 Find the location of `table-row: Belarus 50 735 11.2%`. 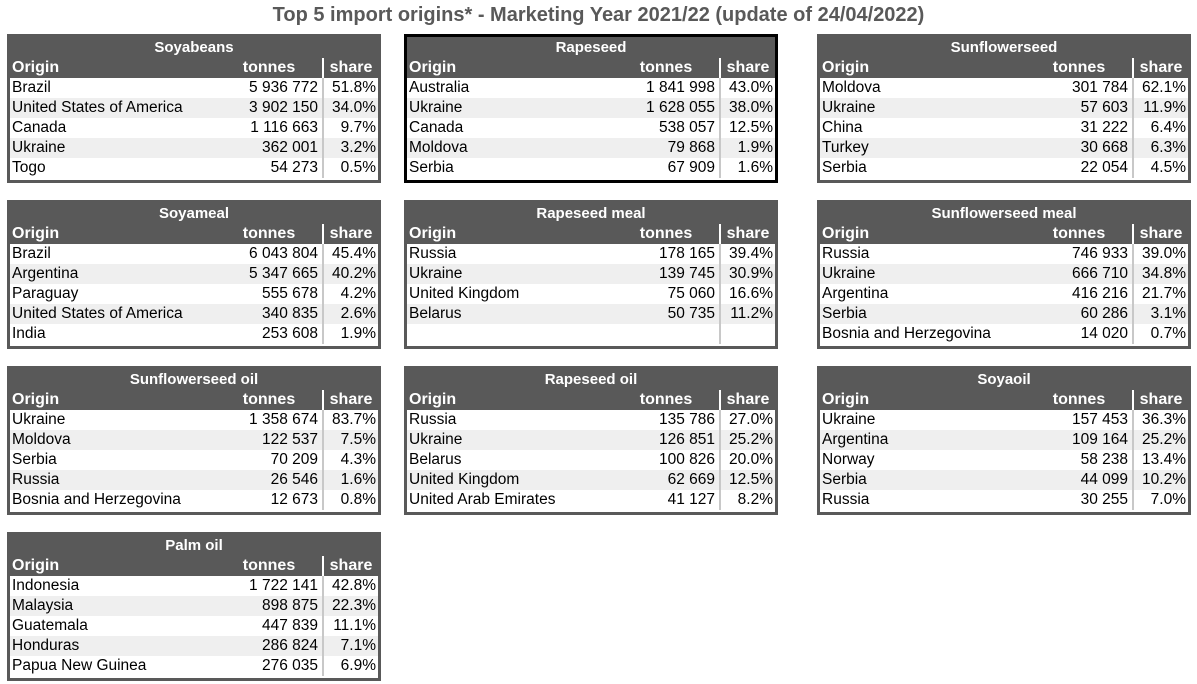

table-row: Belarus 50 735 11.2% is located at coordinates (591, 314).